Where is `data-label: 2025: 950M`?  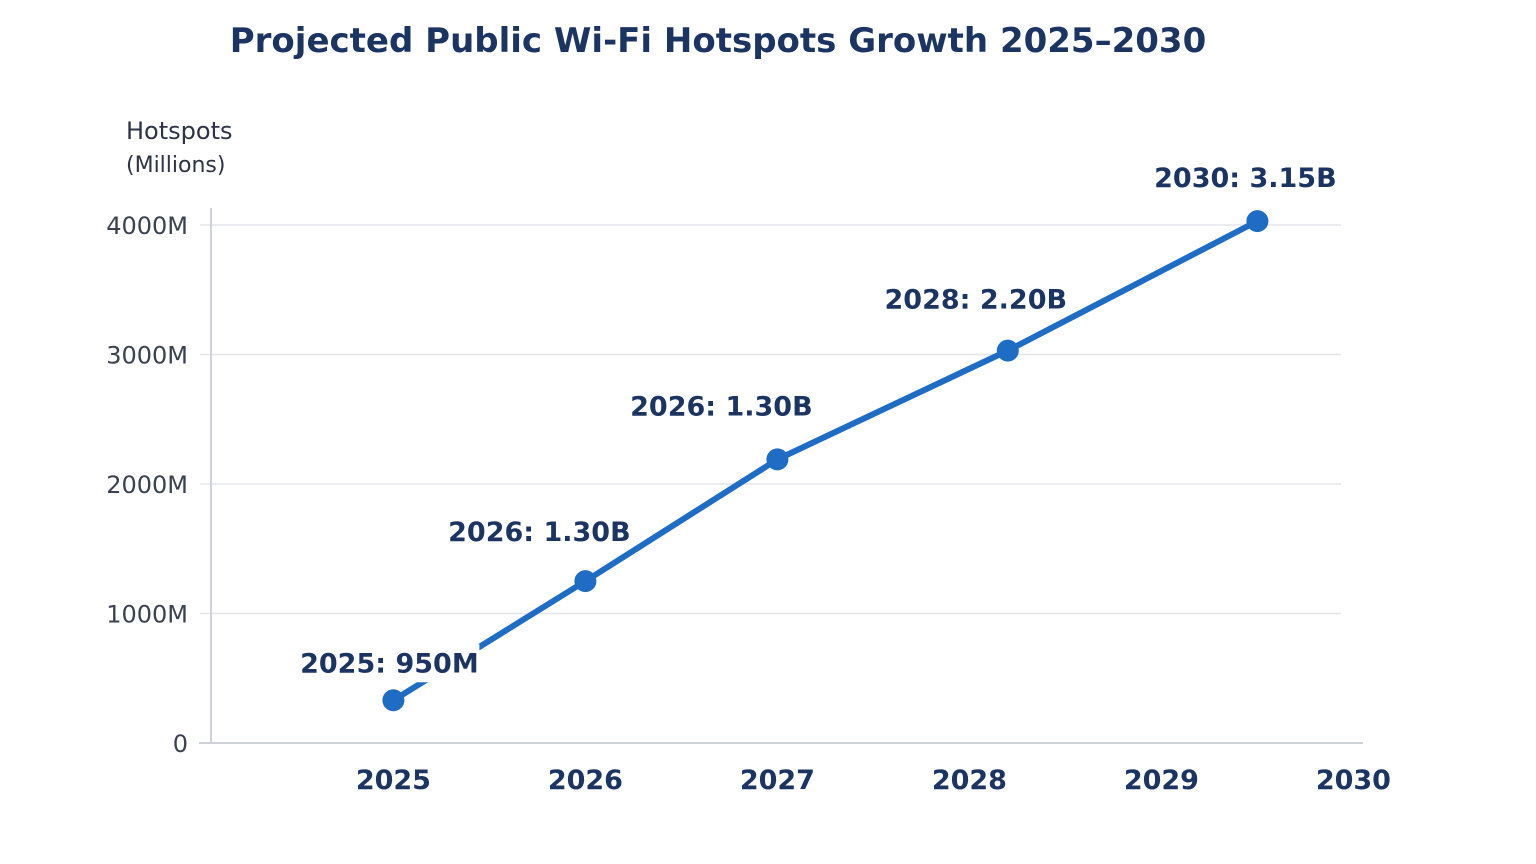 data-label: 2025: 950M is located at coordinates (389, 663).